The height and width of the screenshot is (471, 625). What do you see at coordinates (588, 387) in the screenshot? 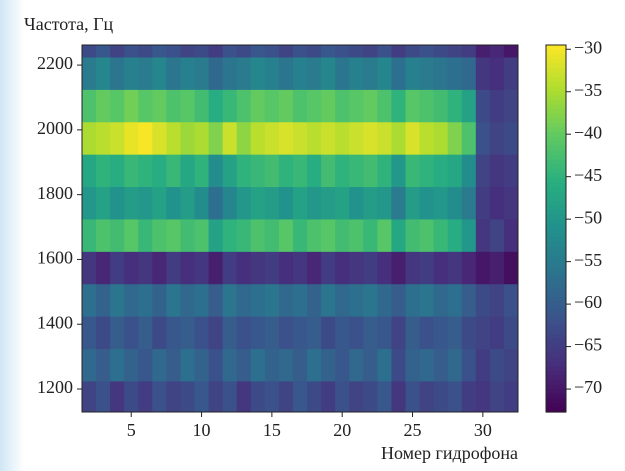
I see `colorbar-tick-label: −70` at bounding box center [588, 387].